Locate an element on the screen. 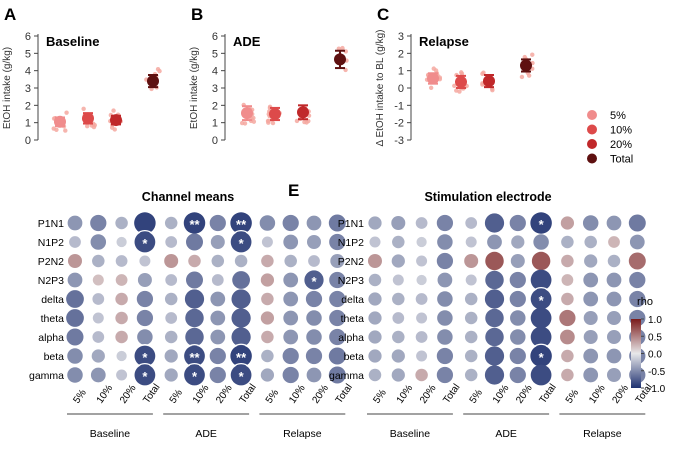 The height and width of the screenshot is (457, 685). y-tick-label: 0 is located at coordinates (401, 89).